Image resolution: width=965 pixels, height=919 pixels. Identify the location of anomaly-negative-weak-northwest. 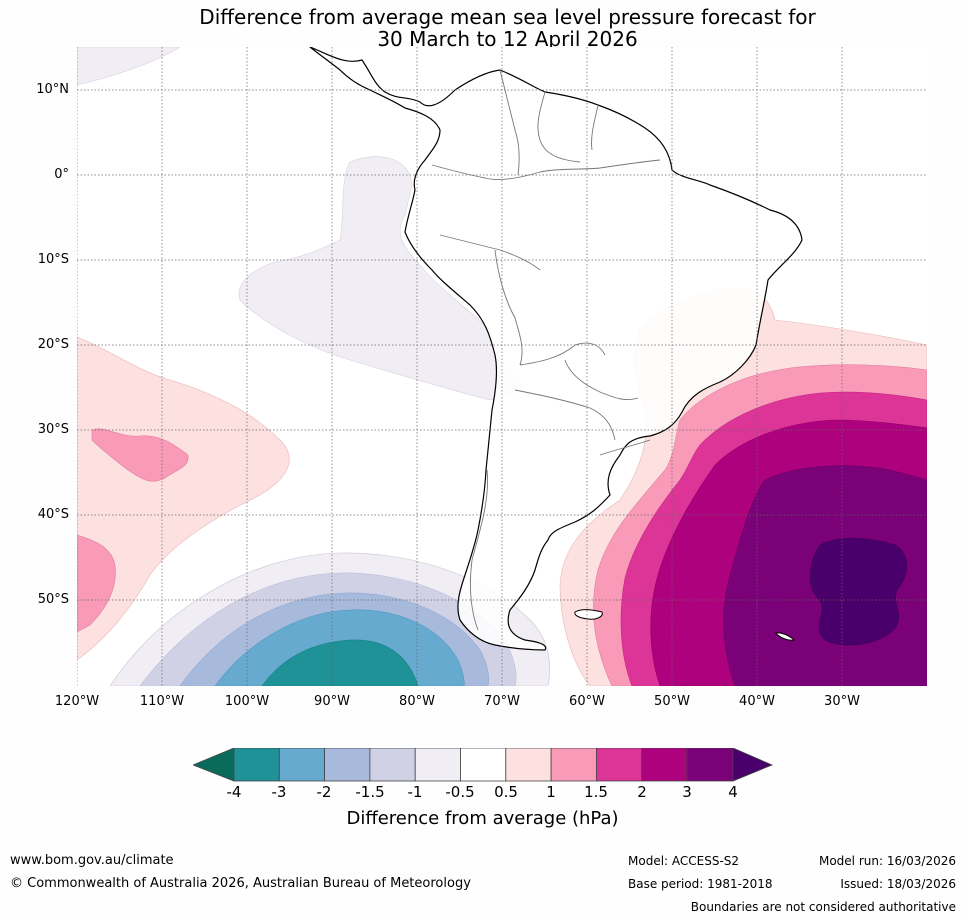
(129, 66).